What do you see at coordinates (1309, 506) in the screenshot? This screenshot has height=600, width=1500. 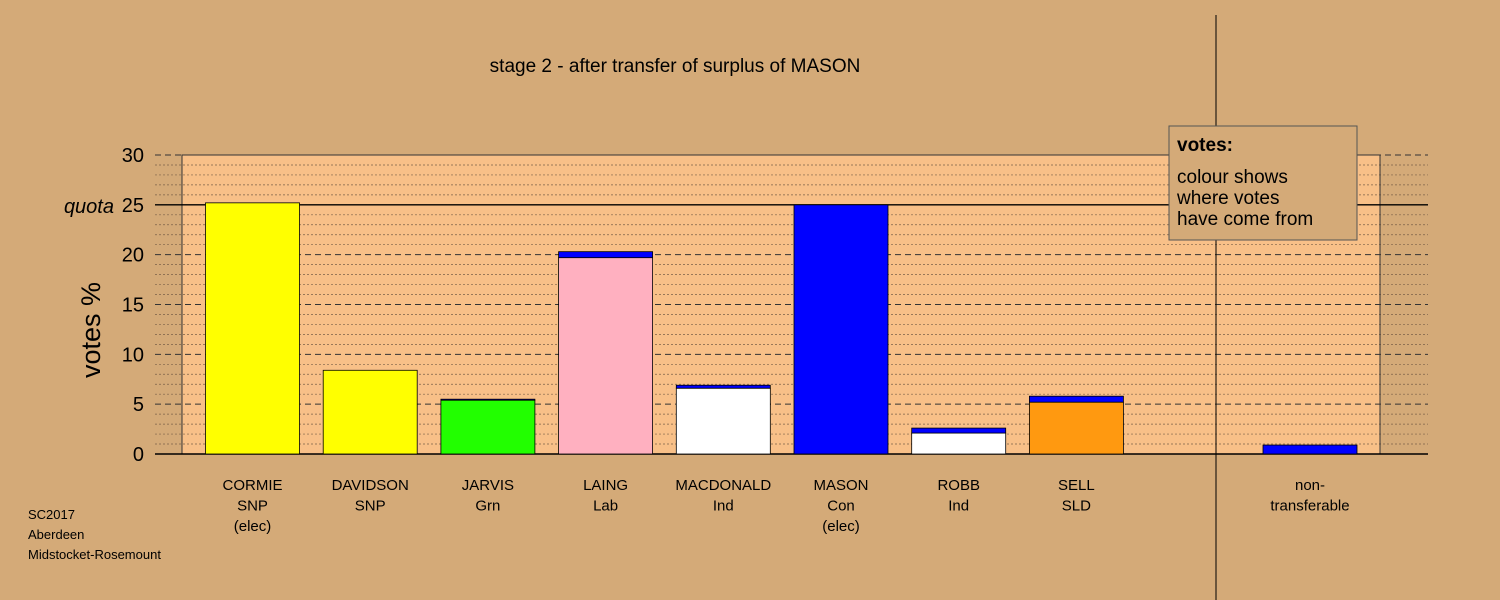 I see `x-tick-label: transferable` at bounding box center [1309, 506].